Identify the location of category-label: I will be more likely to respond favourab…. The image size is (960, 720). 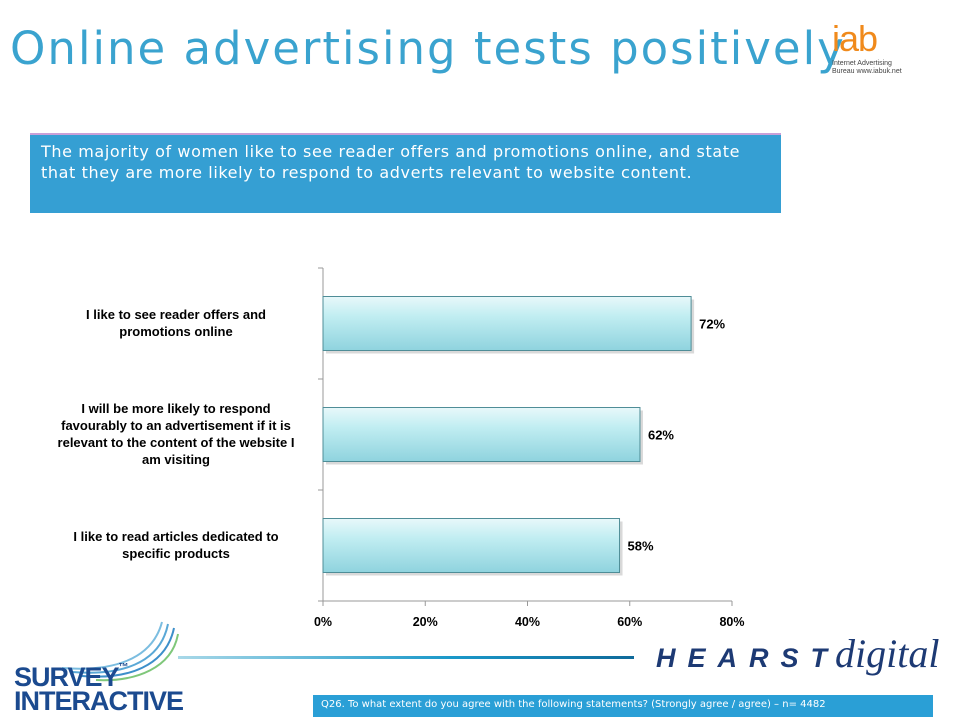
(176, 434).